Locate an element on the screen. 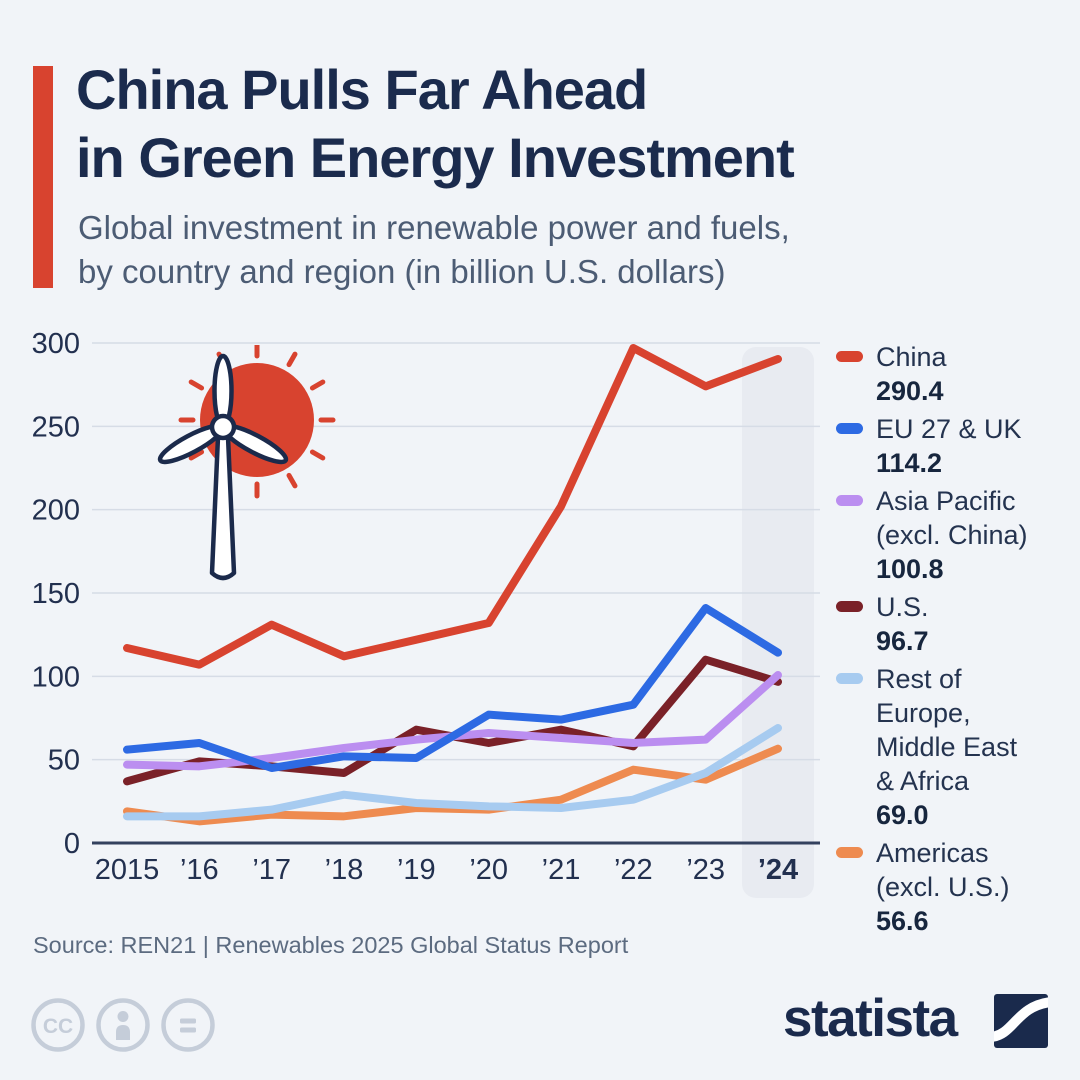  x-tick-label: ’24 is located at coordinates (778, 870).